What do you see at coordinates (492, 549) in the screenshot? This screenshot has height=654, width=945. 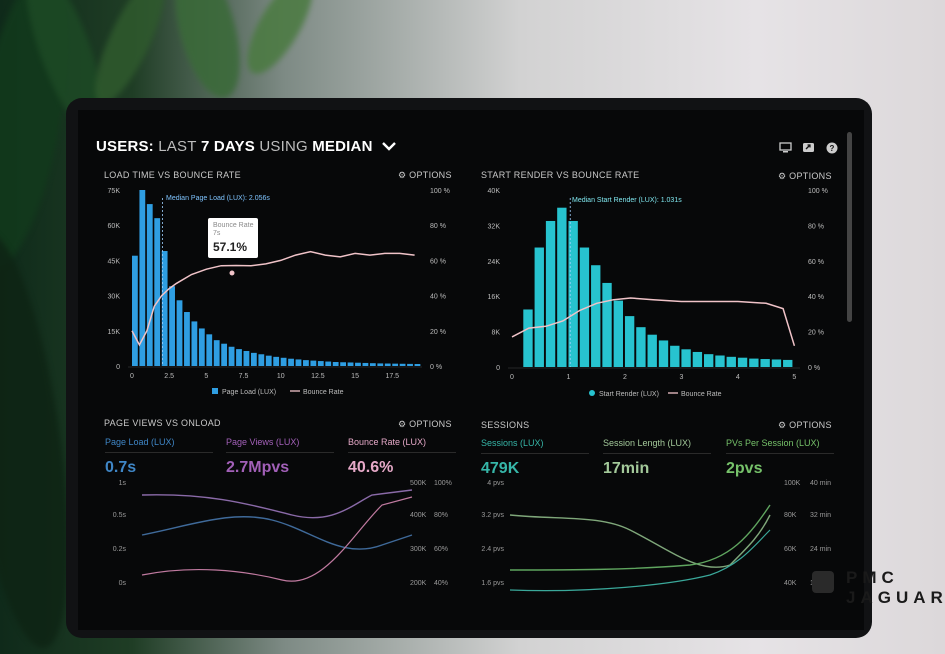 I see `y-tick-left: 2.4 pvs` at bounding box center [492, 549].